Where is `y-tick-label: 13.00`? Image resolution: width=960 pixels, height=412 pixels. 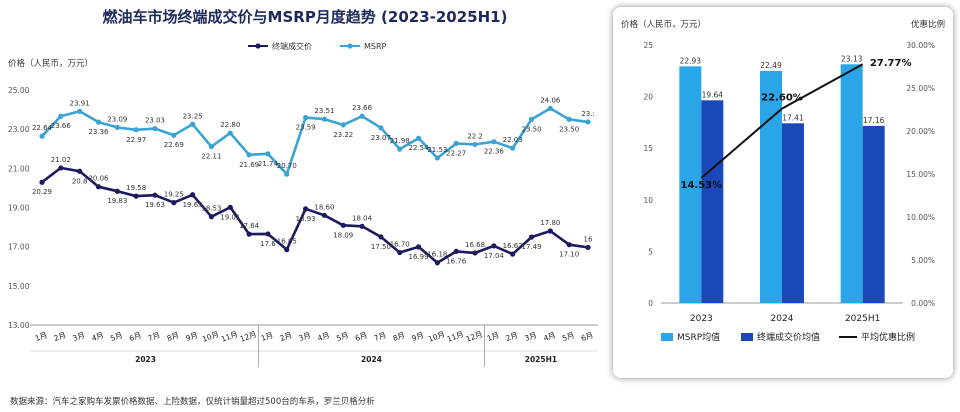 y-tick-label: 13.00 is located at coordinates (19, 325).